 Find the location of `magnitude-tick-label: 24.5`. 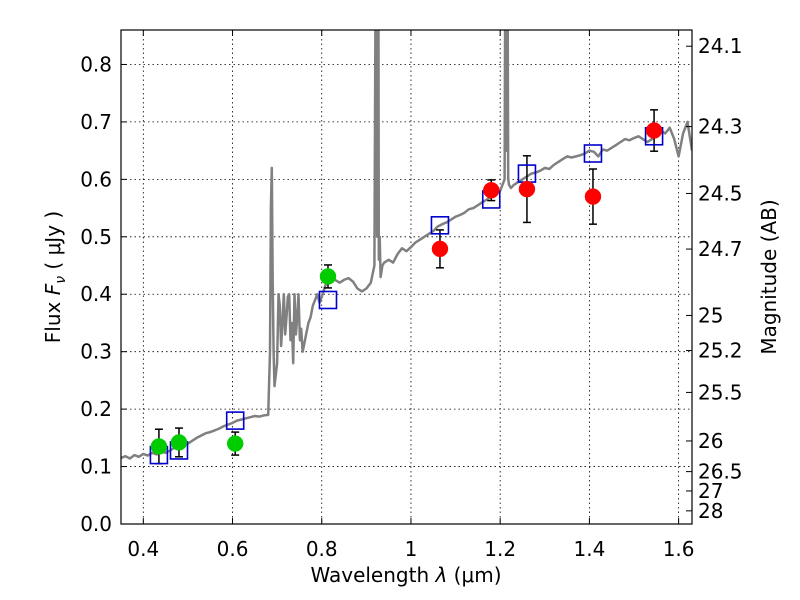

magnitude-tick-label: 24.5 is located at coordinates (720, 193).